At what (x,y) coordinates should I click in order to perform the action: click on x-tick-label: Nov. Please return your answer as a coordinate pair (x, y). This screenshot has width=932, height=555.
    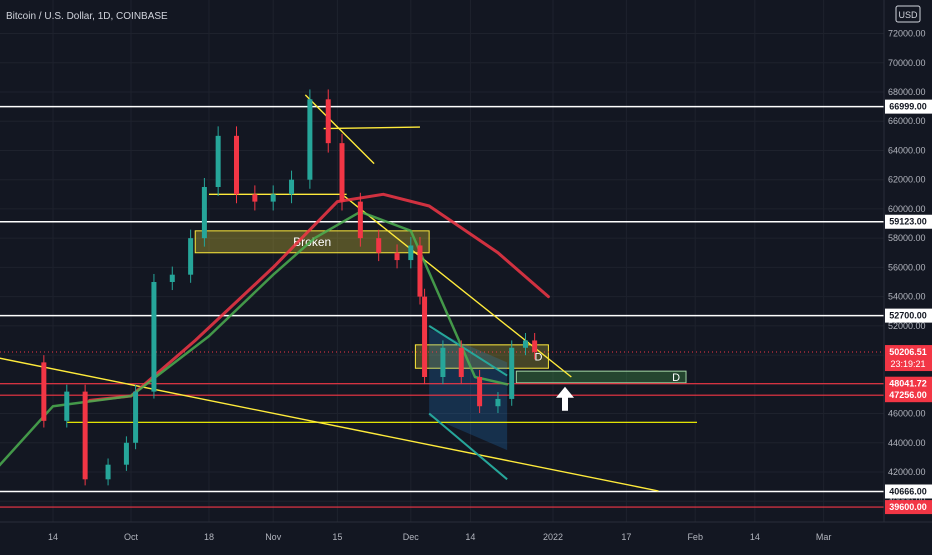
    Looking at the image, I should click on (273, 537).